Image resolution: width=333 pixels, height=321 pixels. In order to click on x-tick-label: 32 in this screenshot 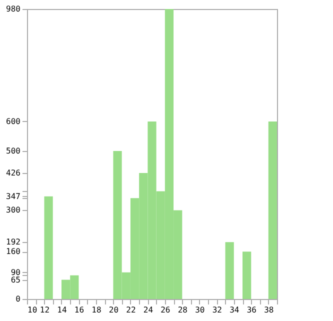, I will do `click(217, 310)`.